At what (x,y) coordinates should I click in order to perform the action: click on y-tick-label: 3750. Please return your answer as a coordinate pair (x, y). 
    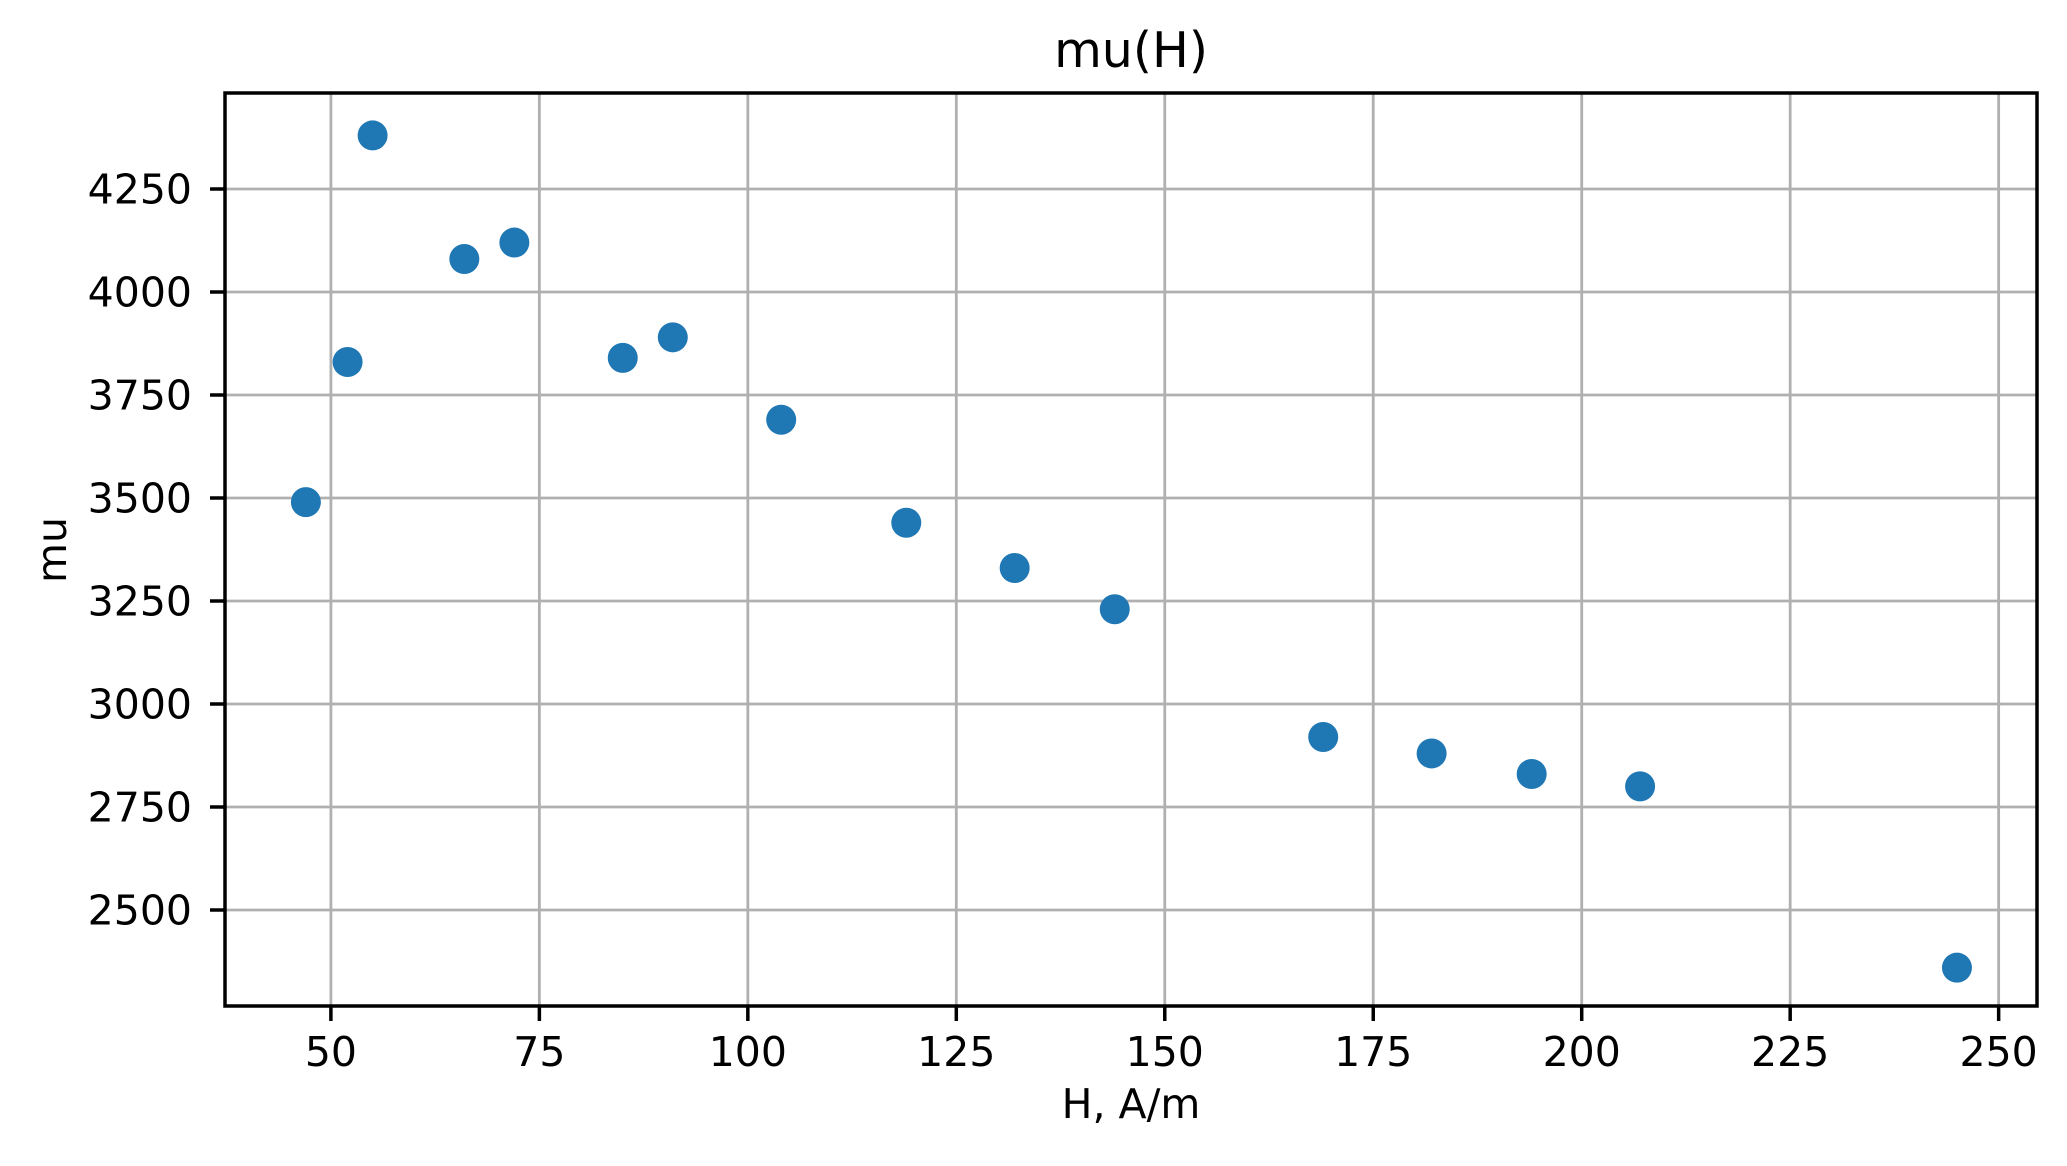
    Looking at the image, I should click on (140, 395).